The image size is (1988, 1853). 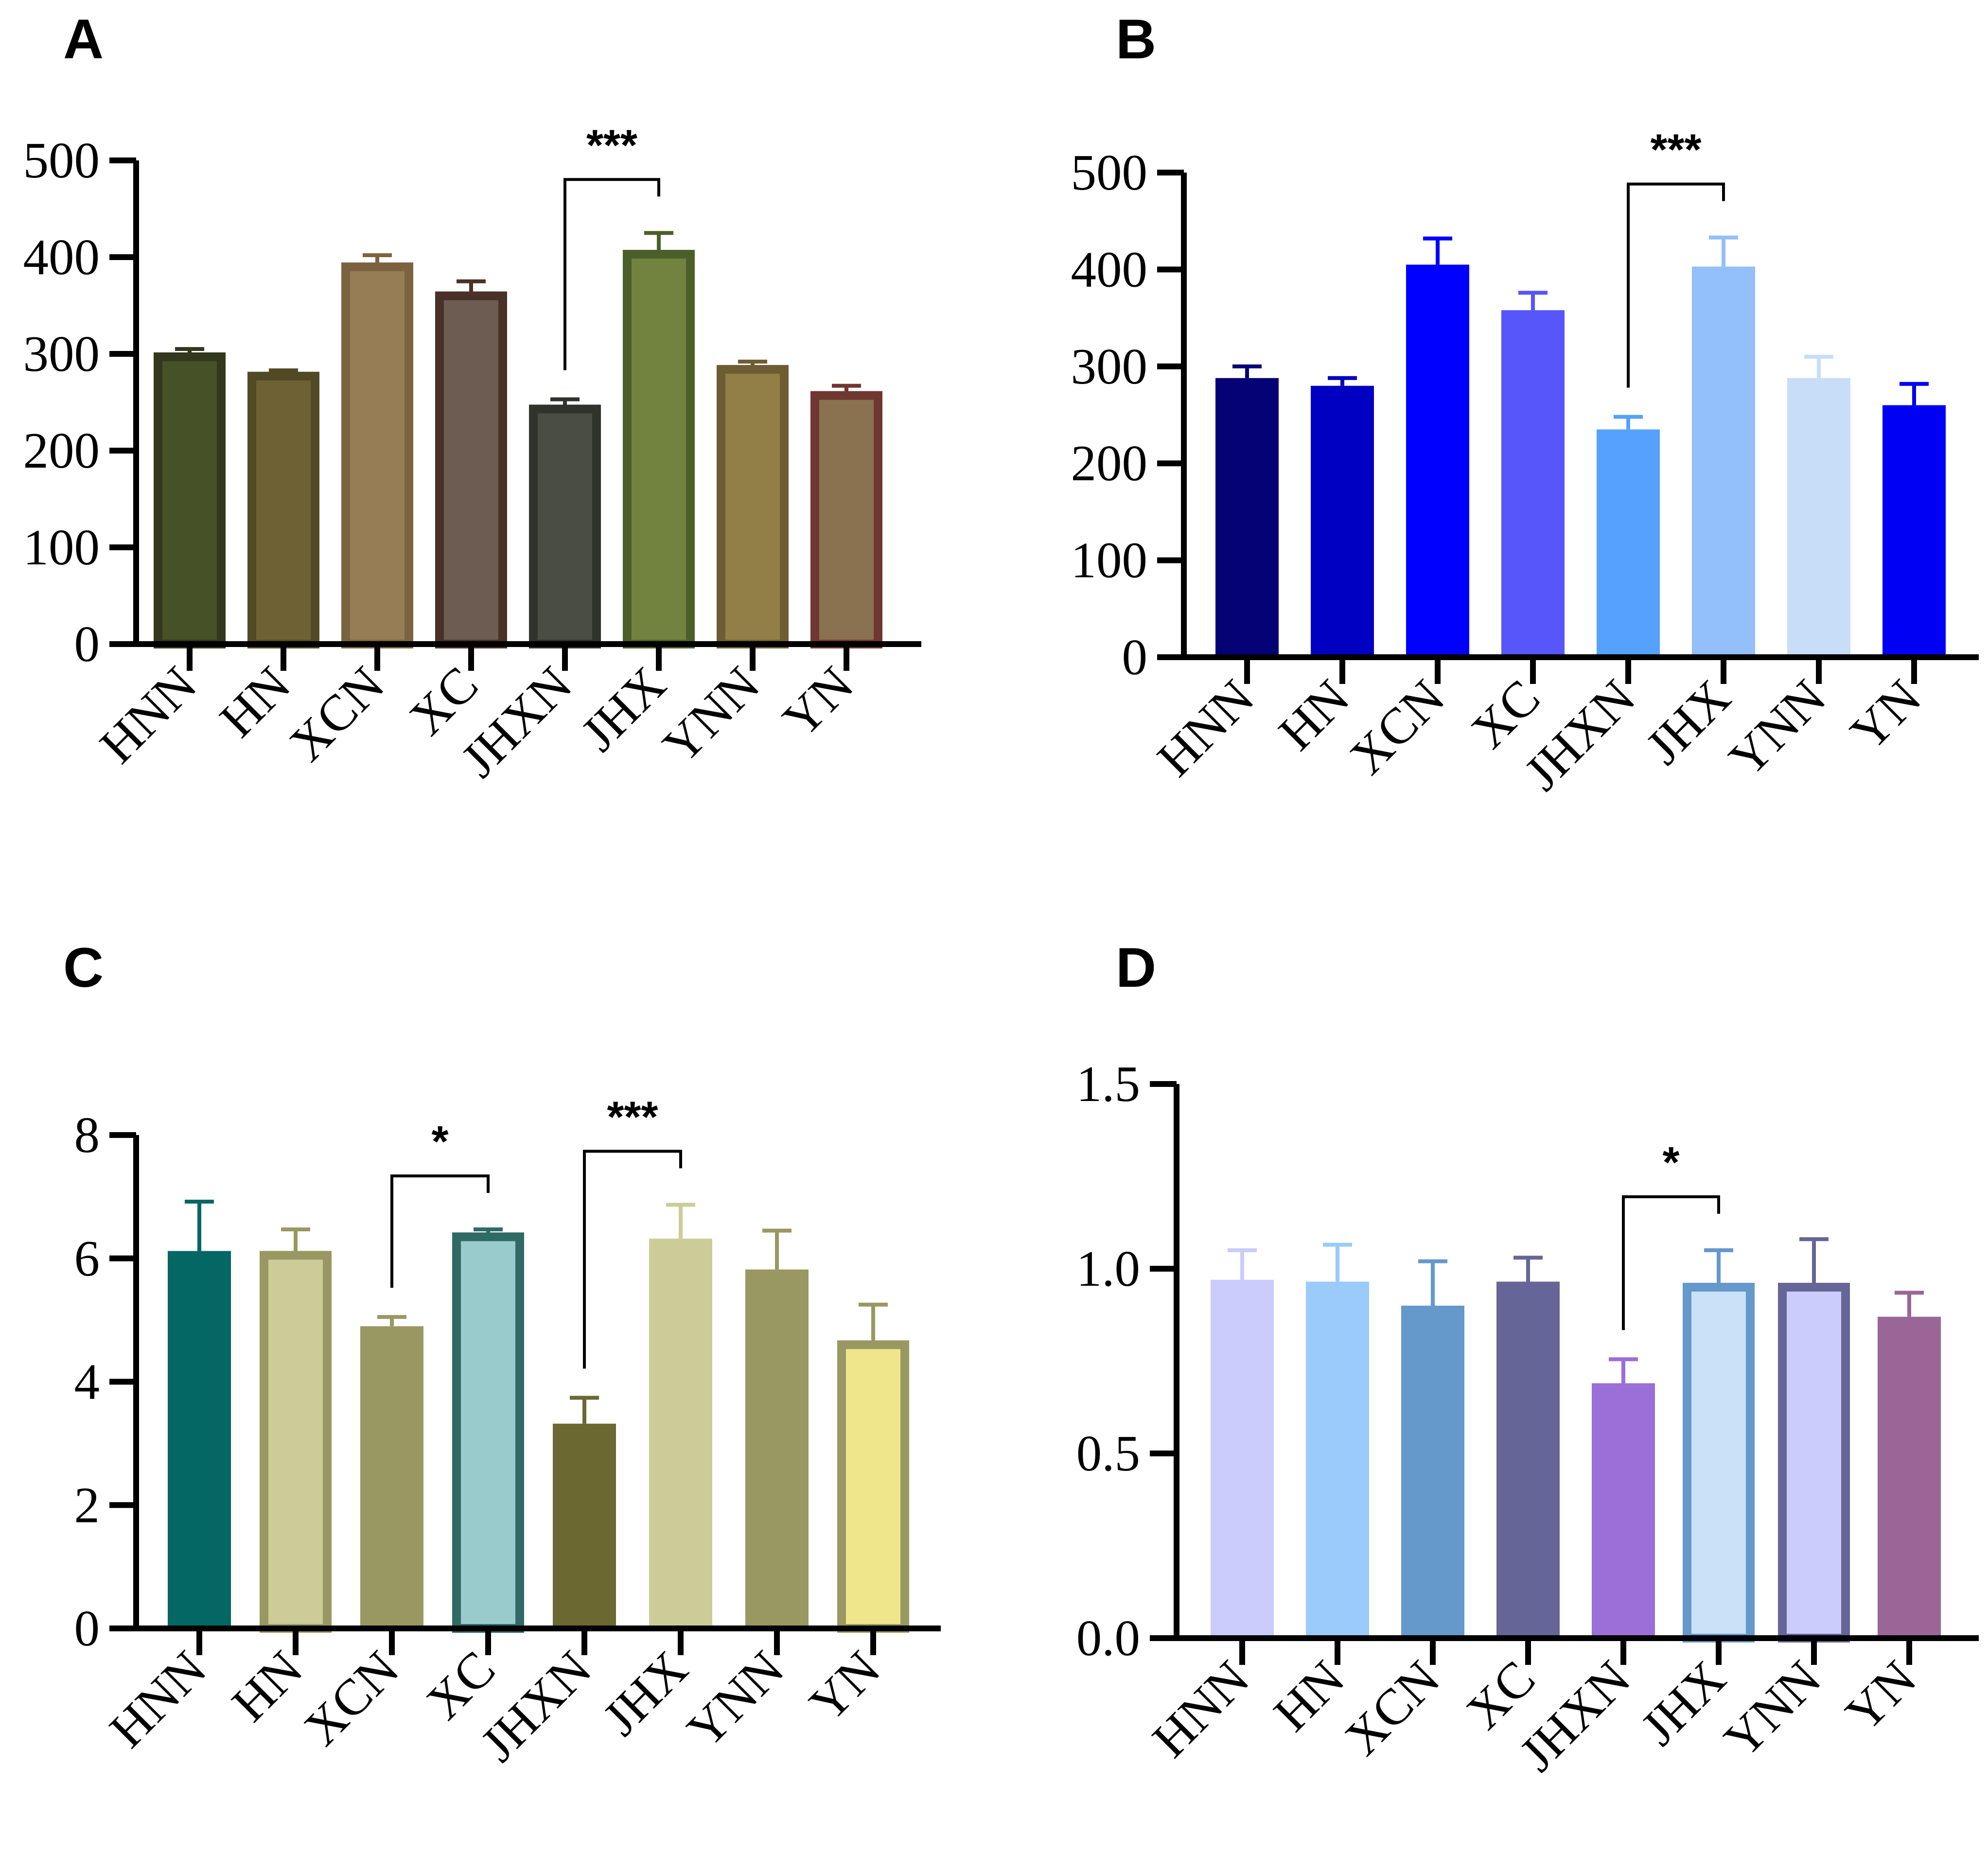 What do you see at coordinates (1108, 1268) in the screenshot?
I see `y-tick-label: 1.0` at bounding box center [1108, 1268].